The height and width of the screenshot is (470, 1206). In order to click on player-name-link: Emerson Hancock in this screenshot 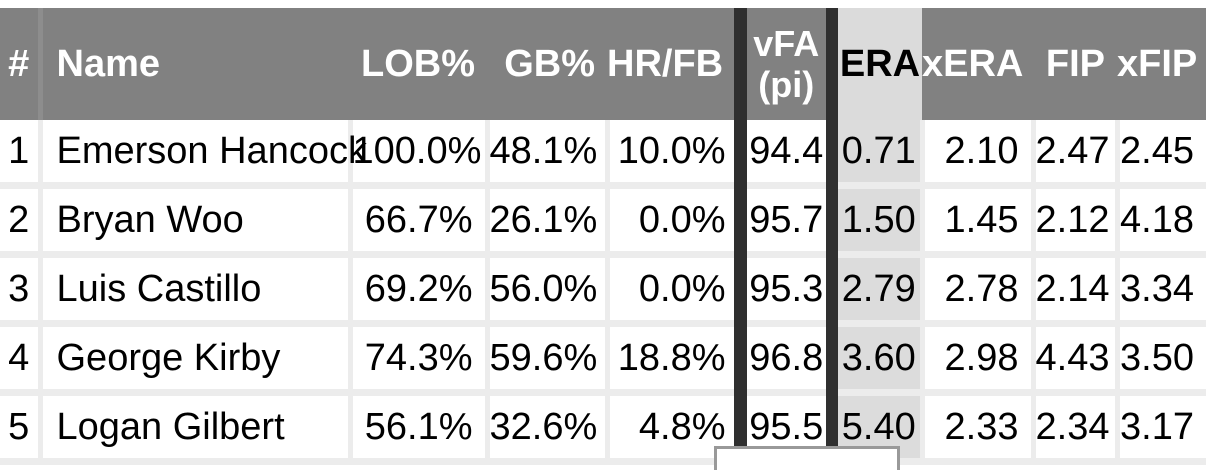, I will do `click(203, 154)`.